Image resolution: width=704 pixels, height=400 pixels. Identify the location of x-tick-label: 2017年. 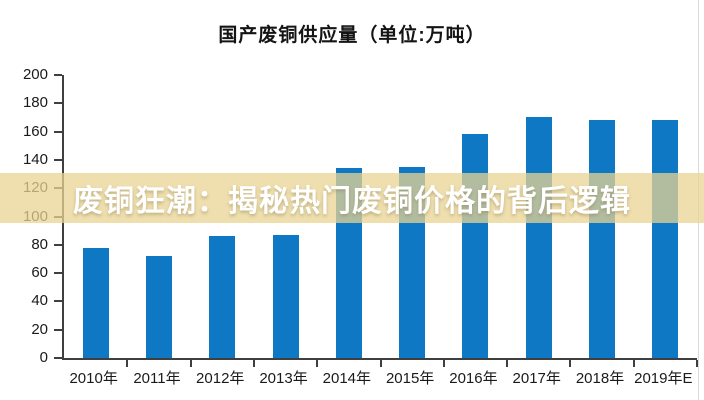
(536, 378).